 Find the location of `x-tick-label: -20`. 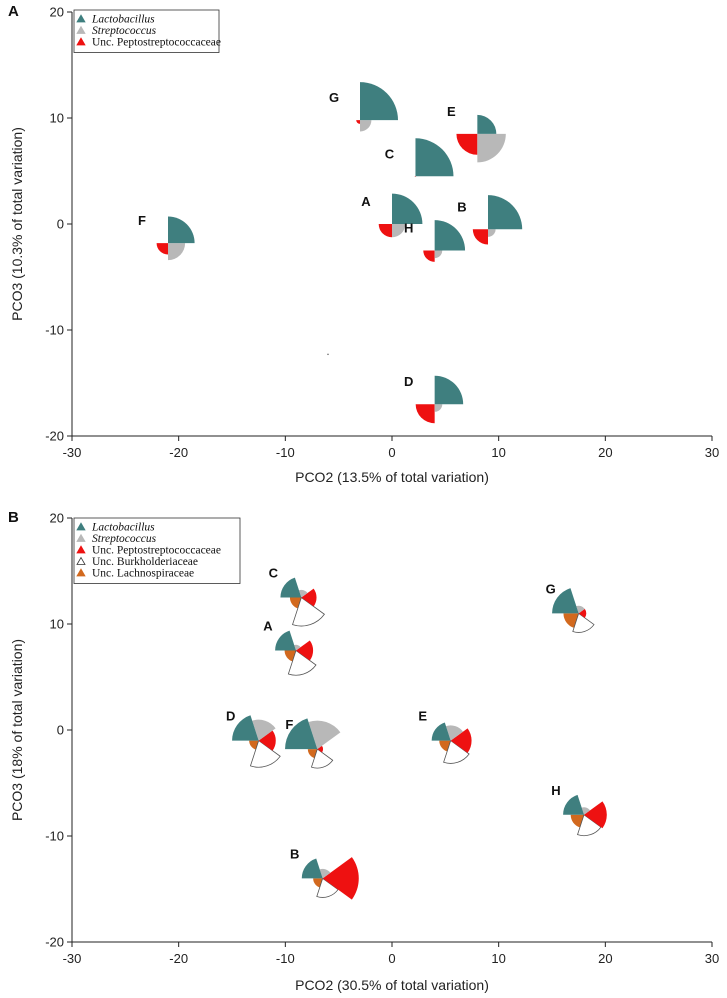

x-tick-label: -20 is located at coordinates (178, 452).